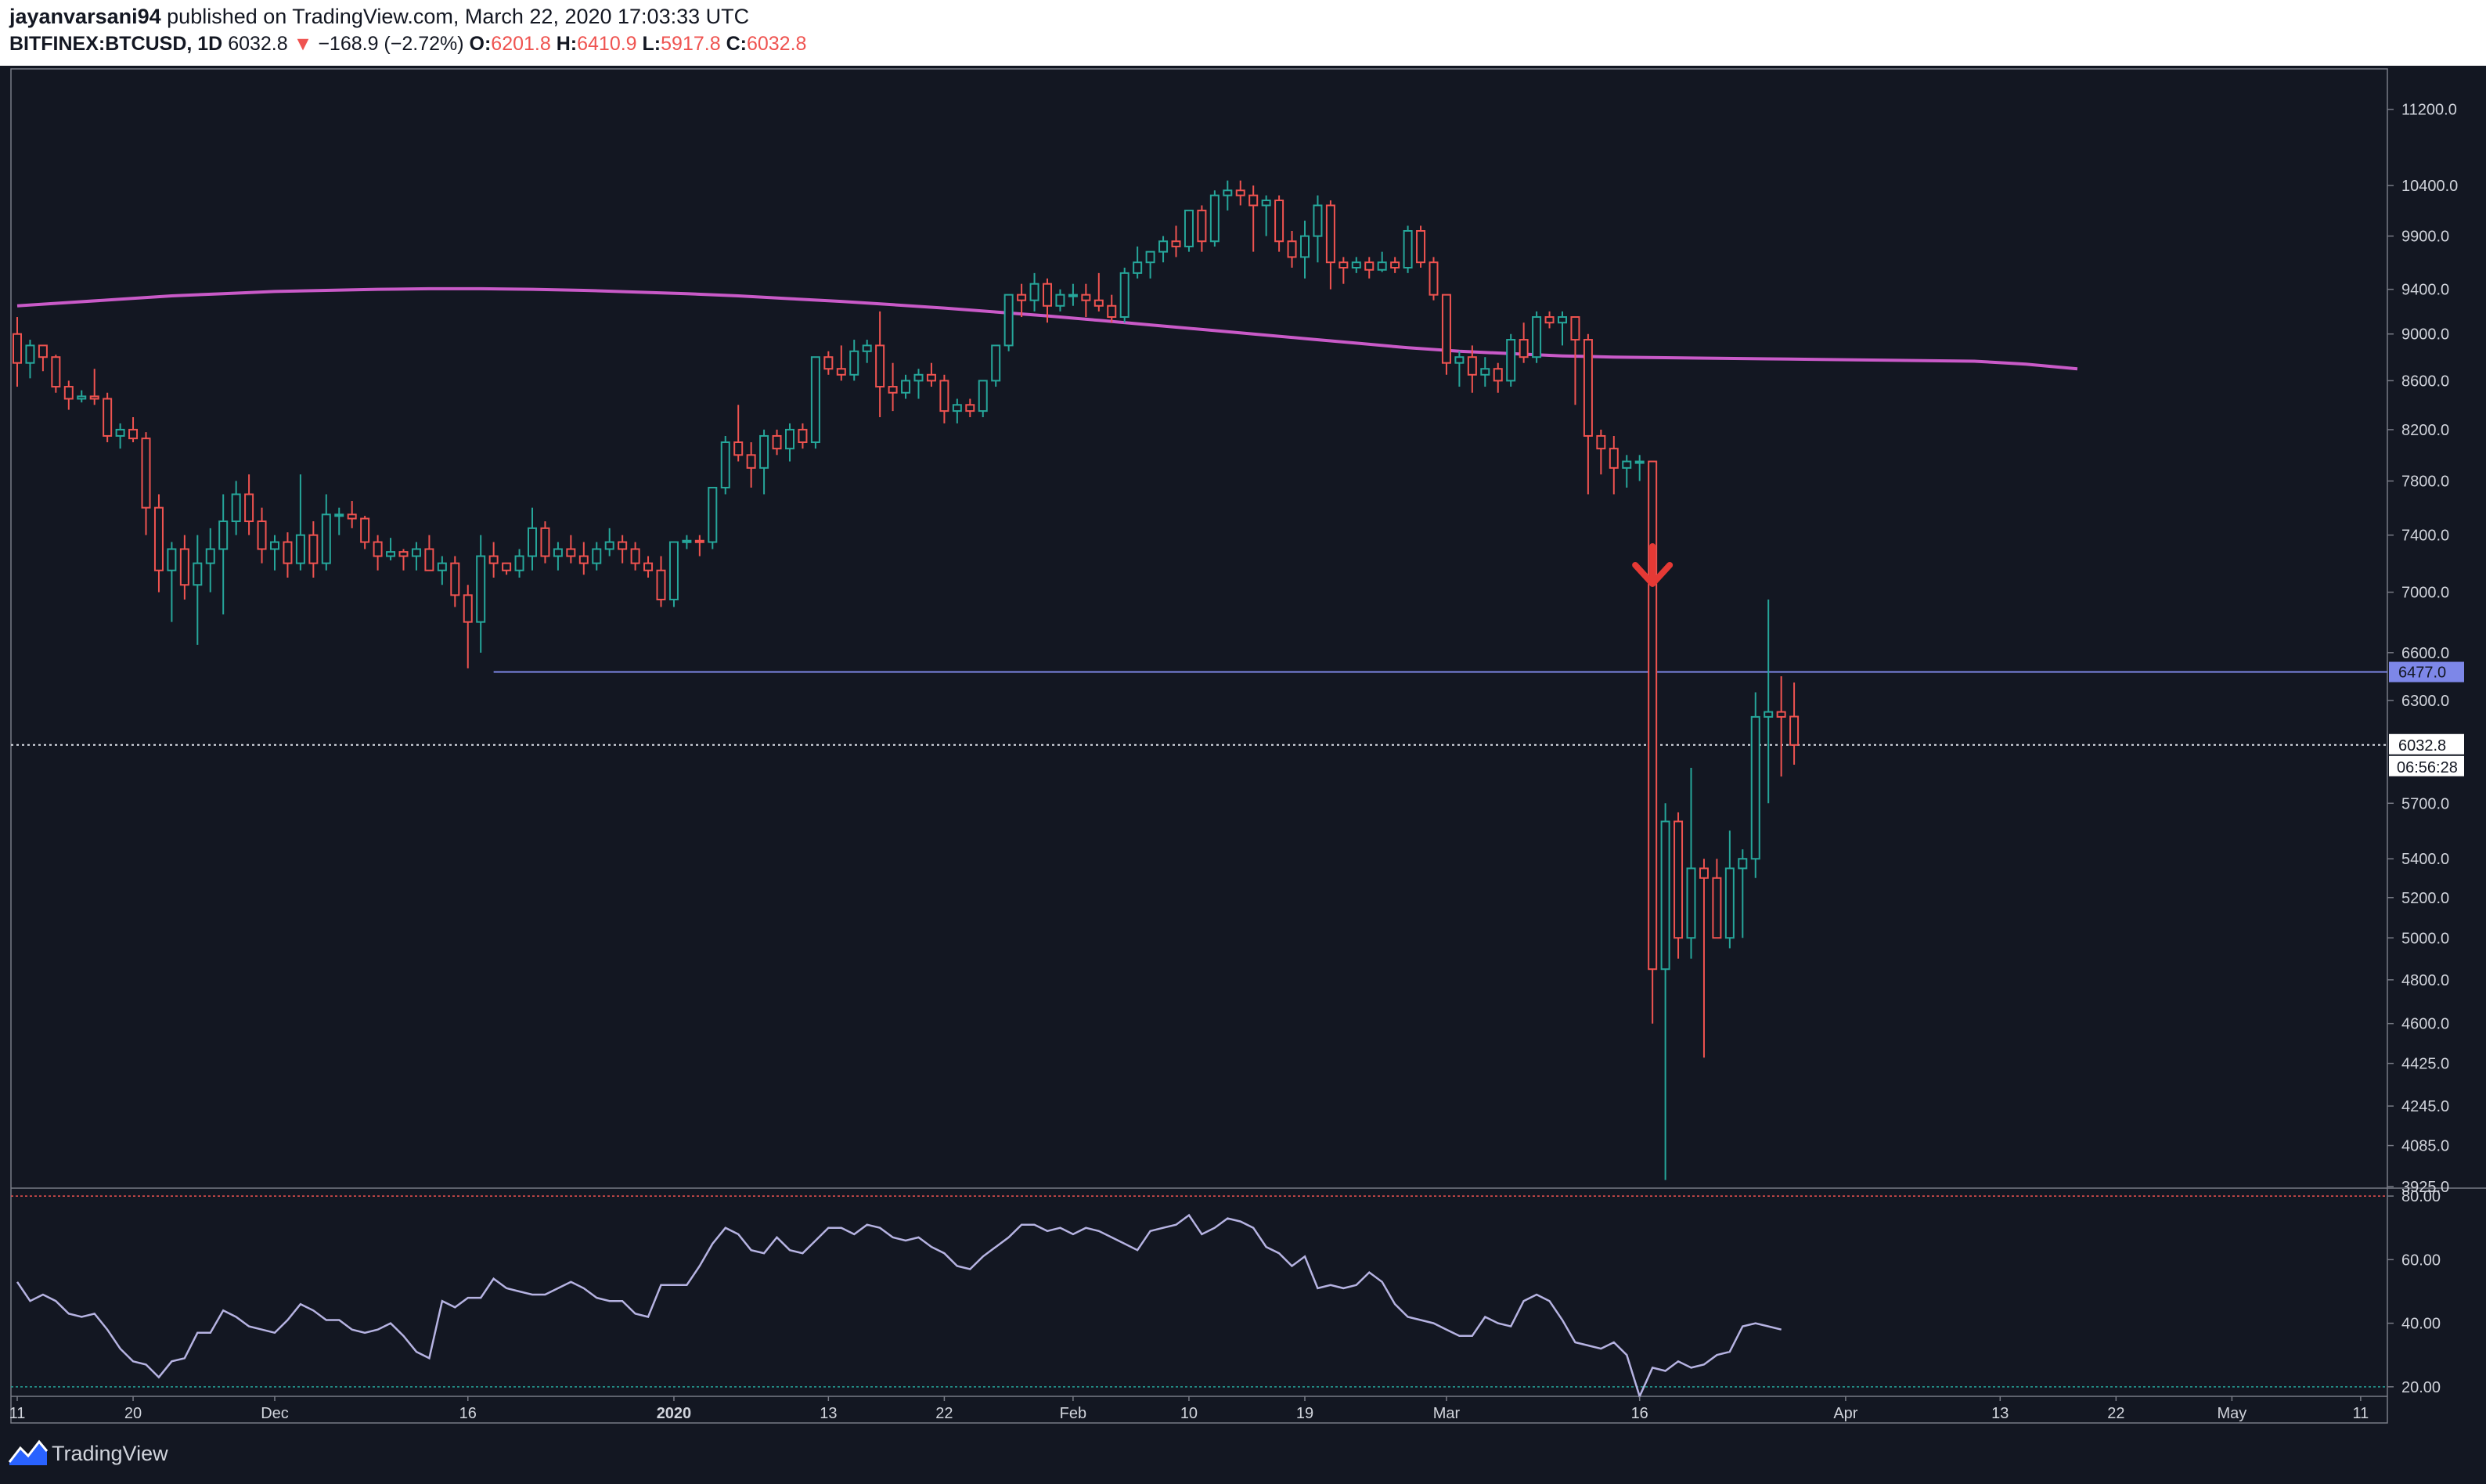  Describe the element at coordinates (391, 44) in the screenshot. I see `price-change: −168.9 (−2.72%)` at that location.